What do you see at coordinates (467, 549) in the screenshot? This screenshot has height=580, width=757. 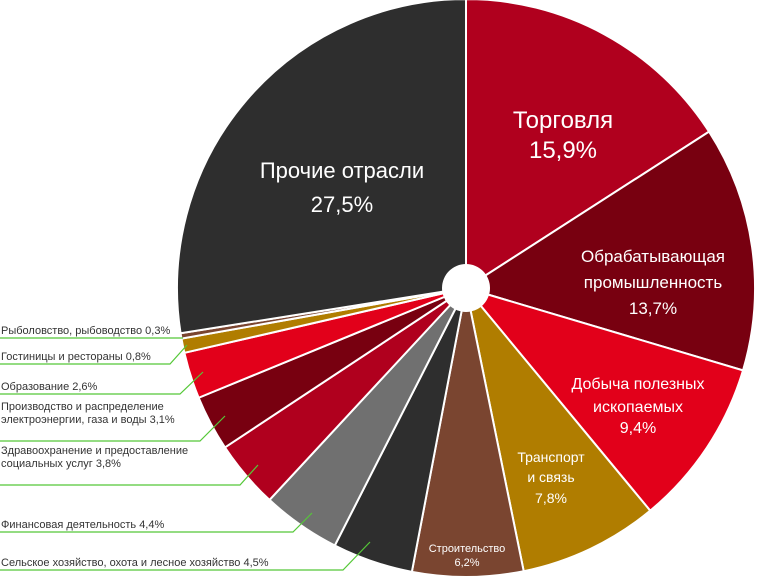 I see `slice-label: Строительство` at bounding box center [467, 549].